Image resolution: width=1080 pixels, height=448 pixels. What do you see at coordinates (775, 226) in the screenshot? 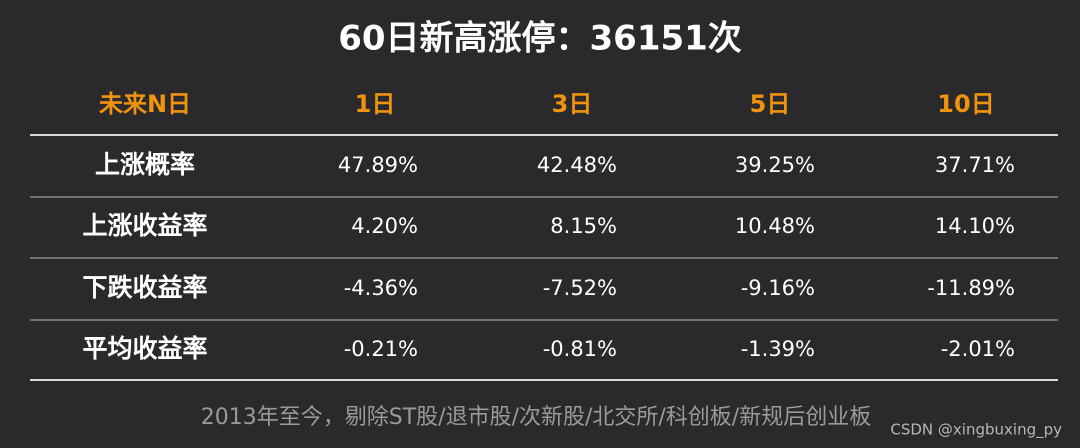
I see `cell-value: 10.48%` at bounding box center [775, 226].